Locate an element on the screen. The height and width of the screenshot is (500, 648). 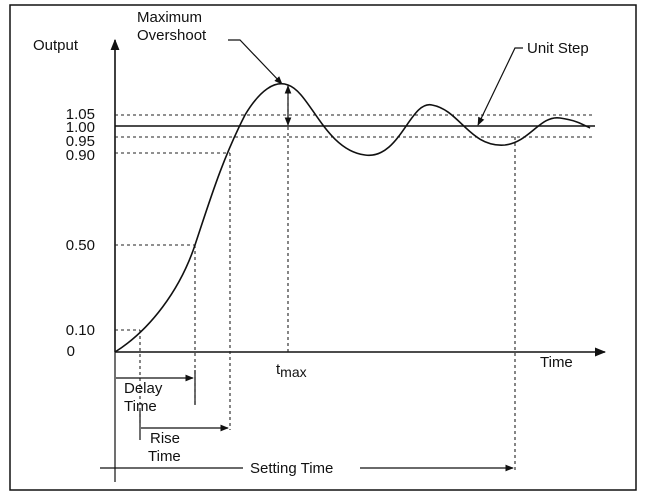
overshoot-label: Overshoot is located at coordinates (172, 35).